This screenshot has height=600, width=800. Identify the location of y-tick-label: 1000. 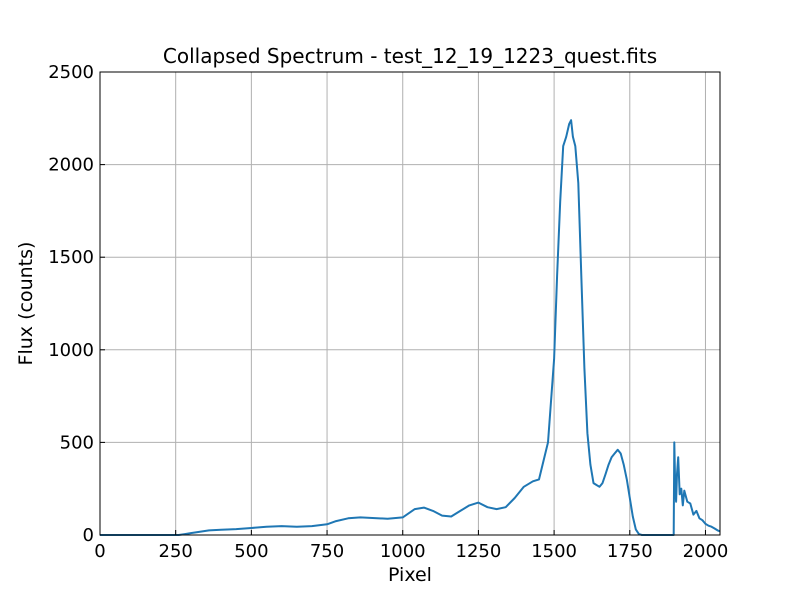
(71, 350).